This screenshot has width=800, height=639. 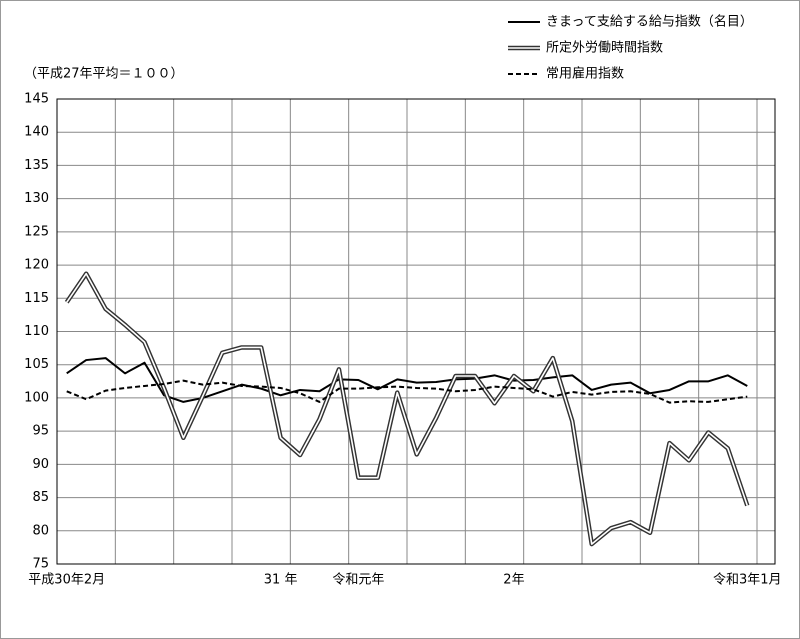 I want to click on y-tick-label: 75, so click(x=40, y=564).